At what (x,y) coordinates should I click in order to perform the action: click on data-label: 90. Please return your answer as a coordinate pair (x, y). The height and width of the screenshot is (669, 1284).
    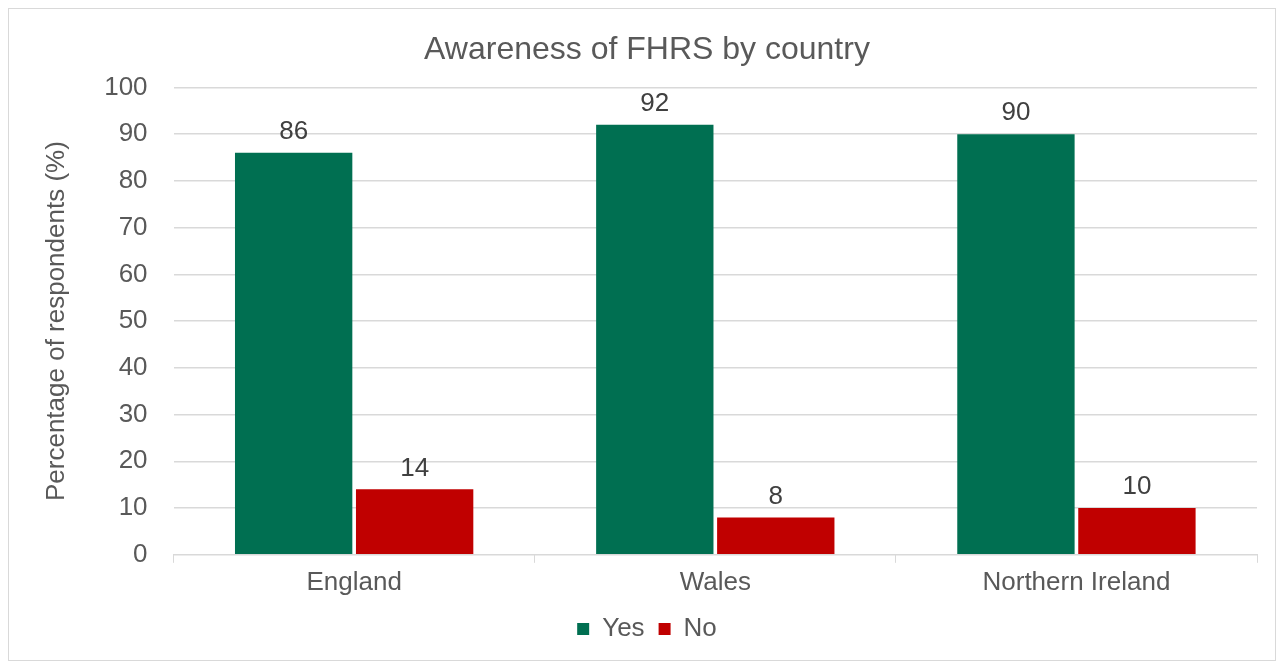
    Looking at the image, I should click on (1016, 111).